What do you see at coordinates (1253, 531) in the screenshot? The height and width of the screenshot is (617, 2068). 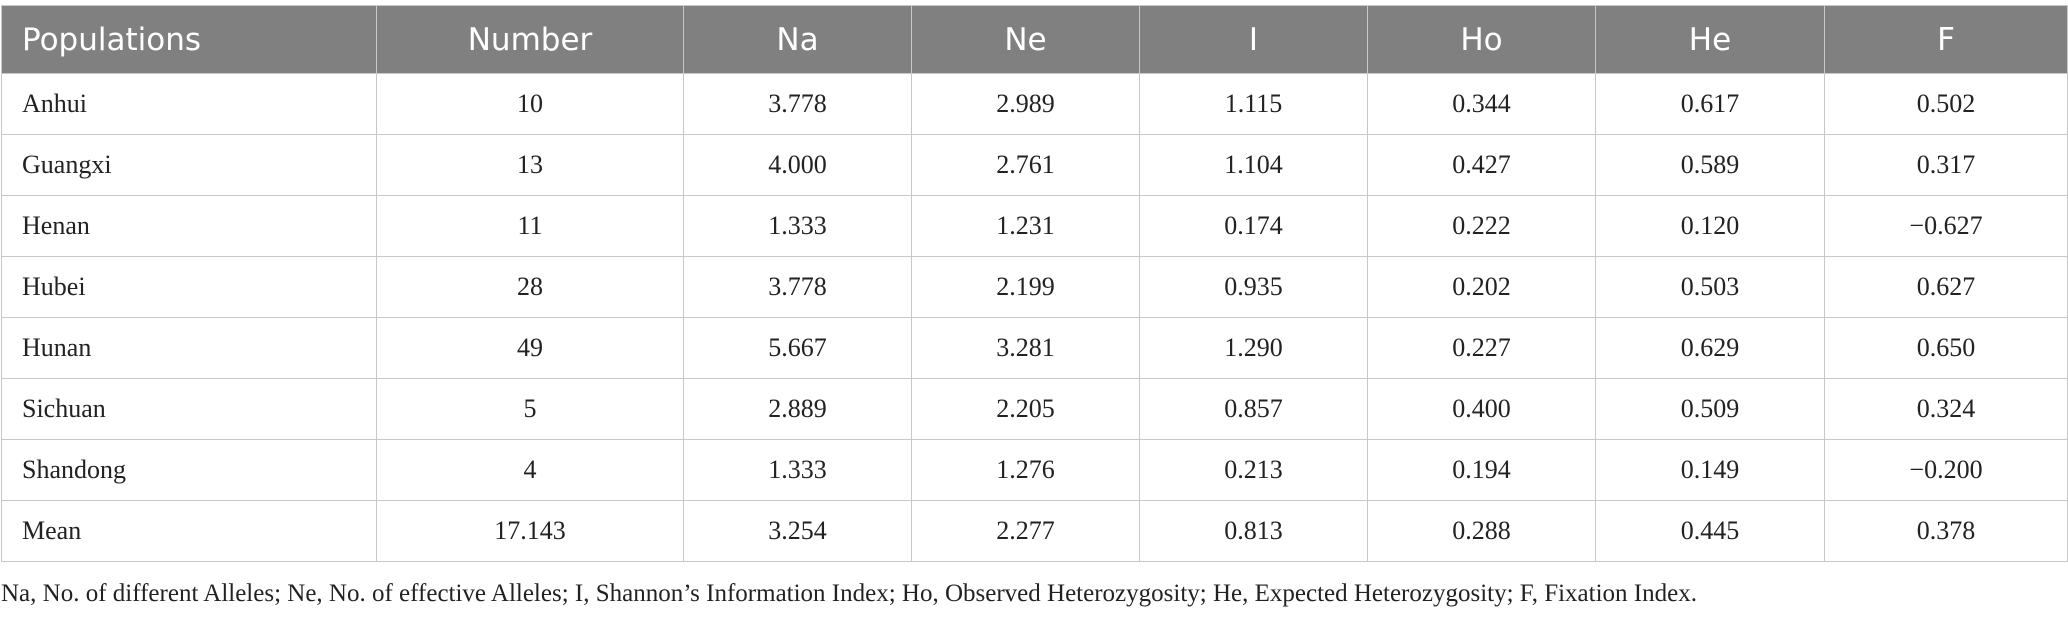 I see `value-cell: 0.813` at bounding box center [1253, 531].